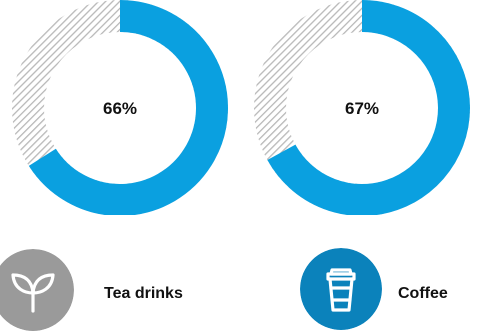 The width and height of the screenshot is (479, 331). Describe the element at coordinates (423, 293) in the screenshot. I see `legend-label-coffee: Coffee` at that location.